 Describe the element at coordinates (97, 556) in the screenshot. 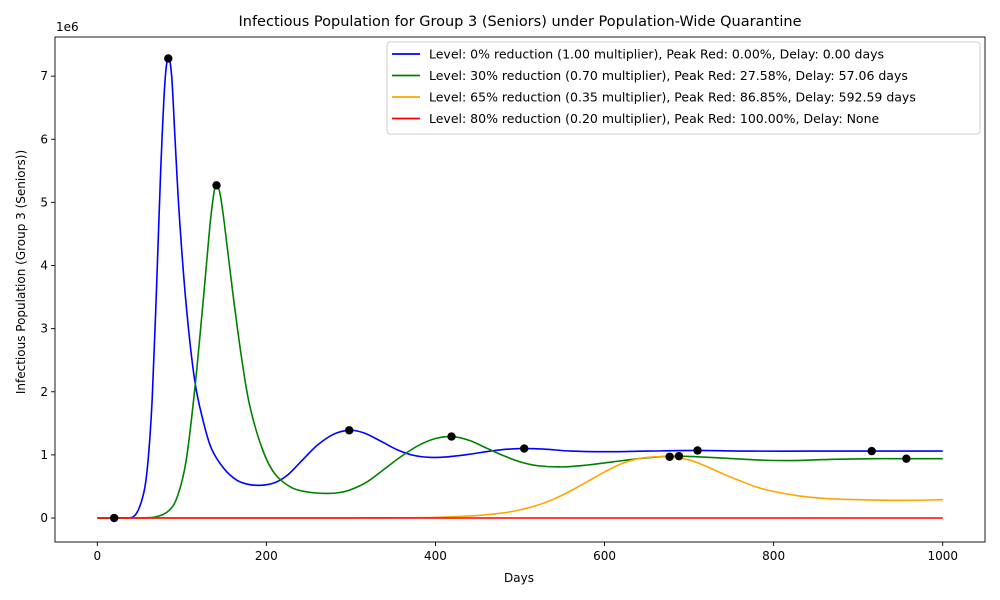

I see `x-tick-label: 0` at that location.